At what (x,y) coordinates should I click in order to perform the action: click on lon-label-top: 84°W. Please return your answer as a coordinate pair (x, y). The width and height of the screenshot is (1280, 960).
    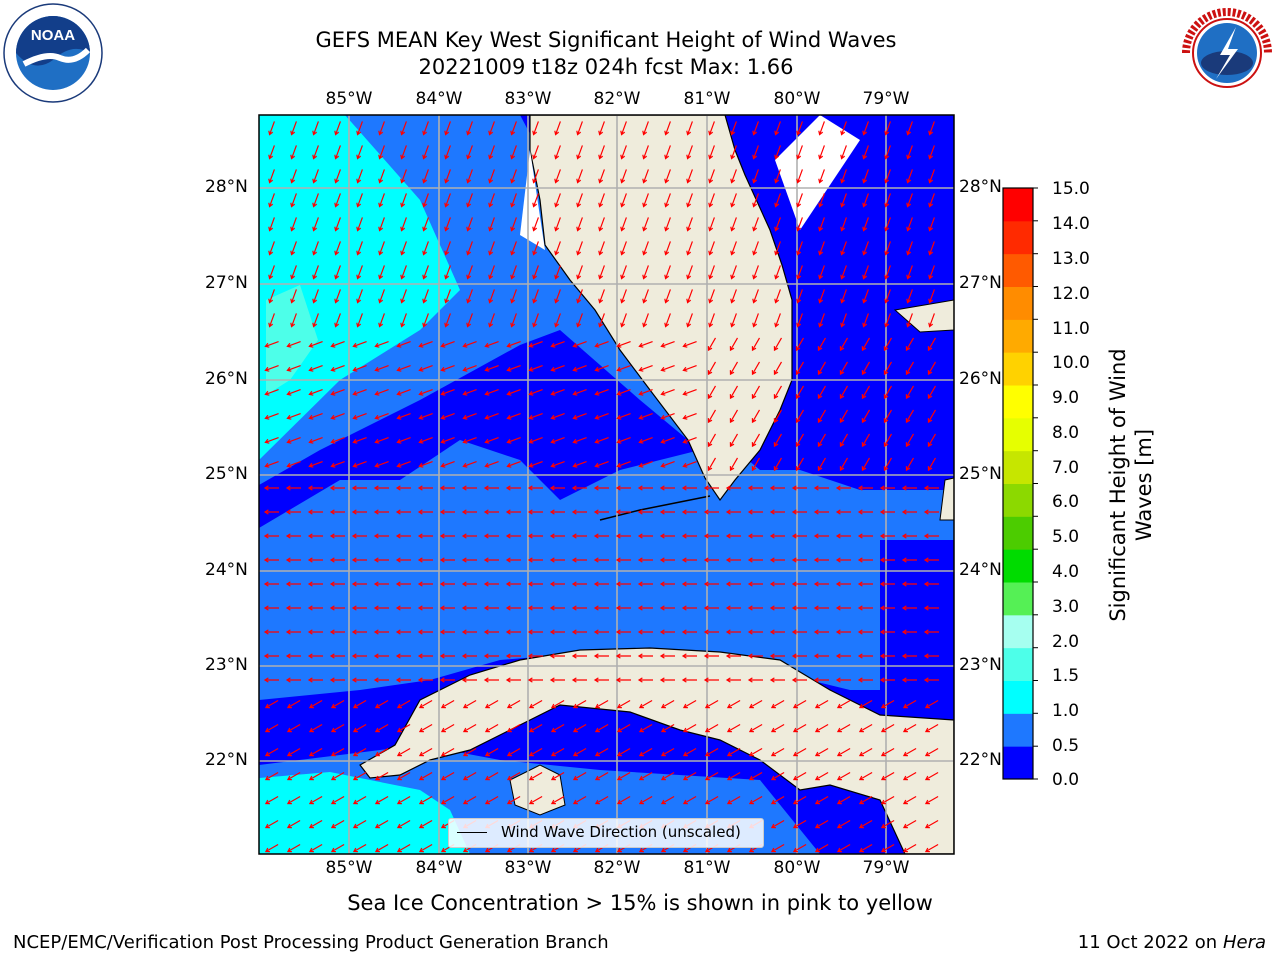
    Looking at the image, I should click on (439, 99).